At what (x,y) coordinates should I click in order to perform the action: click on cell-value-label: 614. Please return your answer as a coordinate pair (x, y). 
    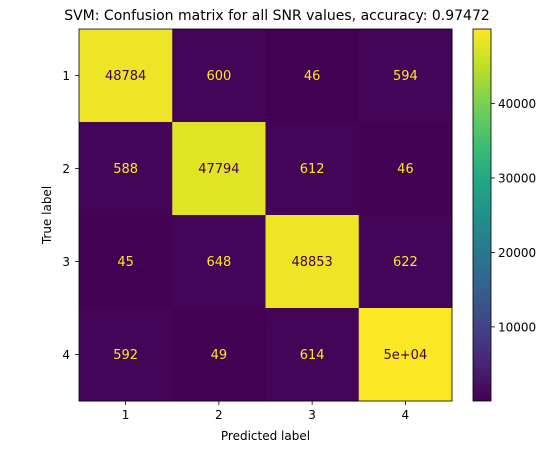
    Looking at the image, I should click on (312, 355).